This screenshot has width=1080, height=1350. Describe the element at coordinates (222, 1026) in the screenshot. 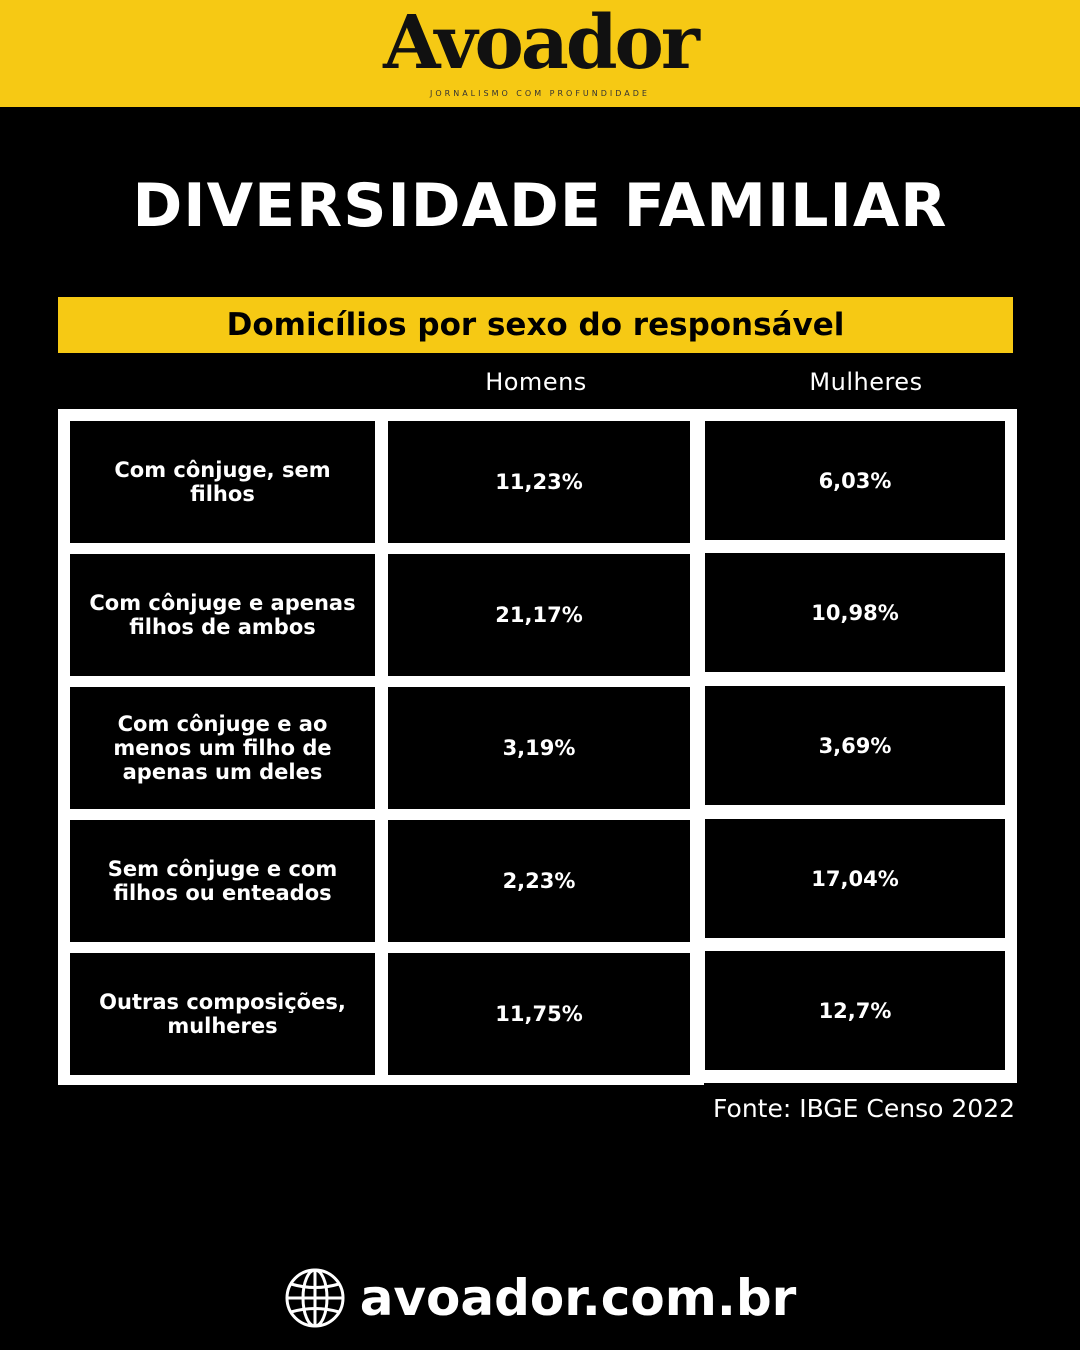

I see `row-label-line: mulheres` at that location.